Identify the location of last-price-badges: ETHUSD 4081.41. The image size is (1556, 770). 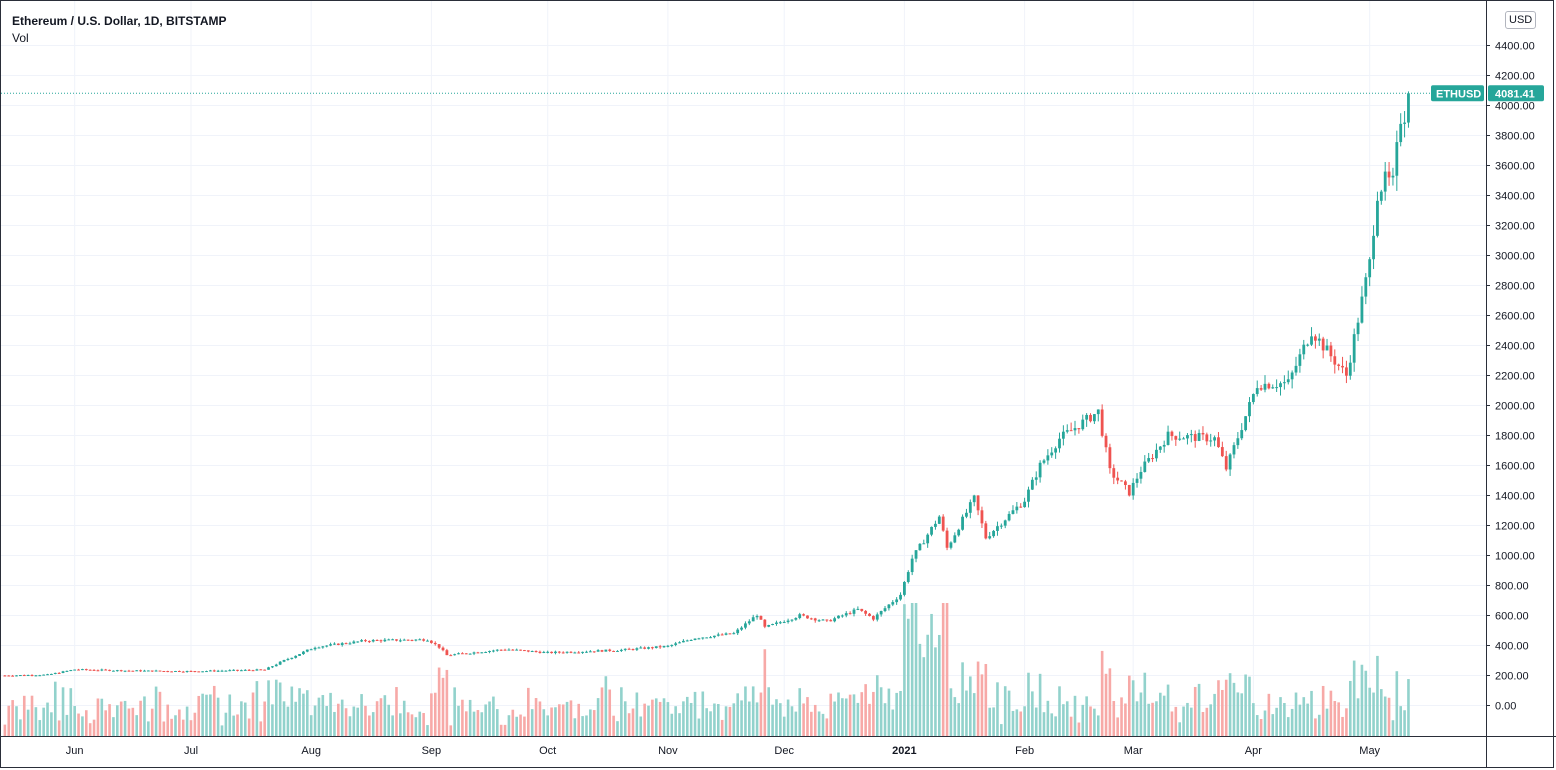
(1487, 93).